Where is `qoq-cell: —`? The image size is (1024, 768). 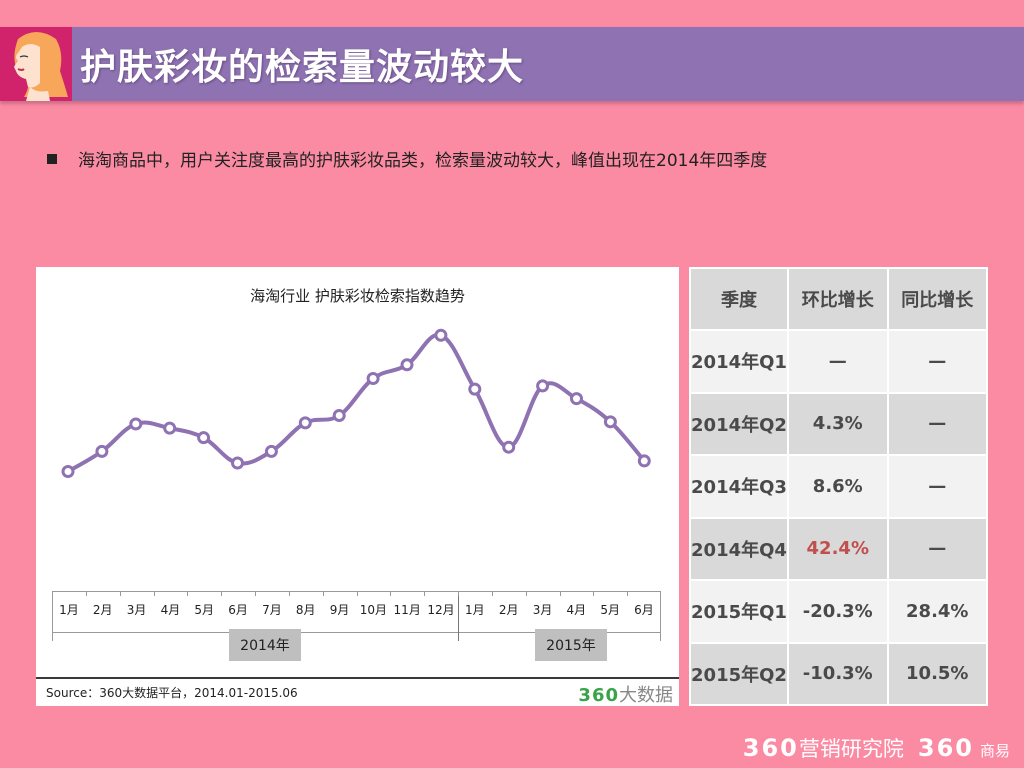
qoq-cell: — is located at coordinates (838, 361).